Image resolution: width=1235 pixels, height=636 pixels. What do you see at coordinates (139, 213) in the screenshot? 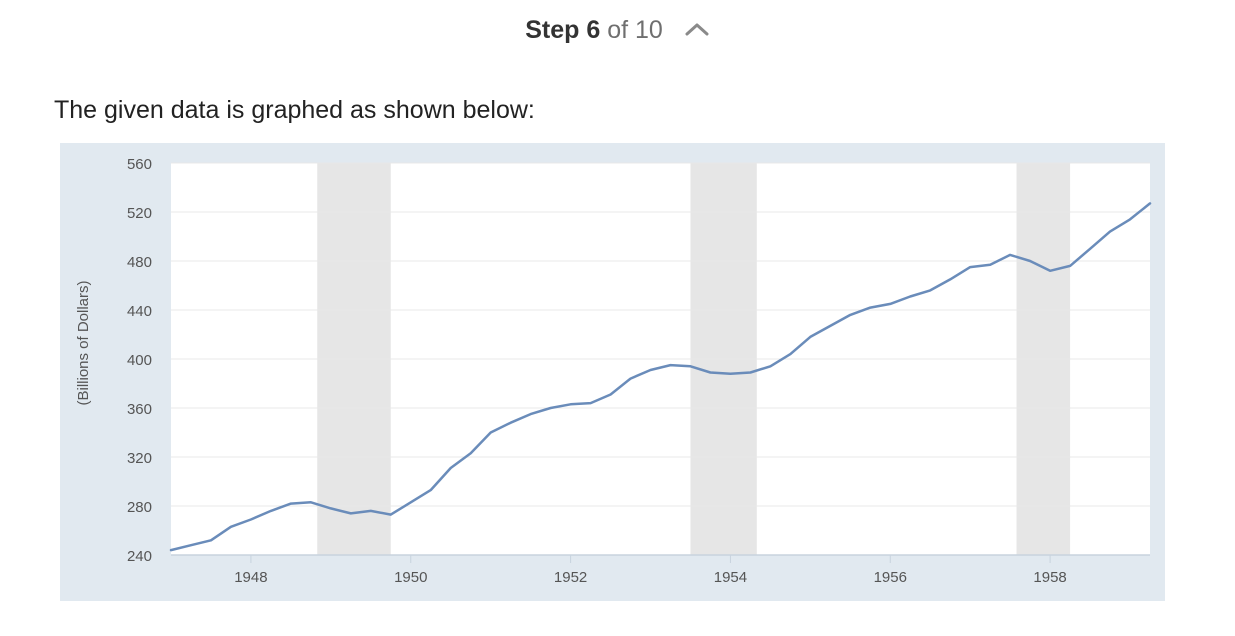
I see `y-tick-label-520: 520` at bounding box center [139, 213].